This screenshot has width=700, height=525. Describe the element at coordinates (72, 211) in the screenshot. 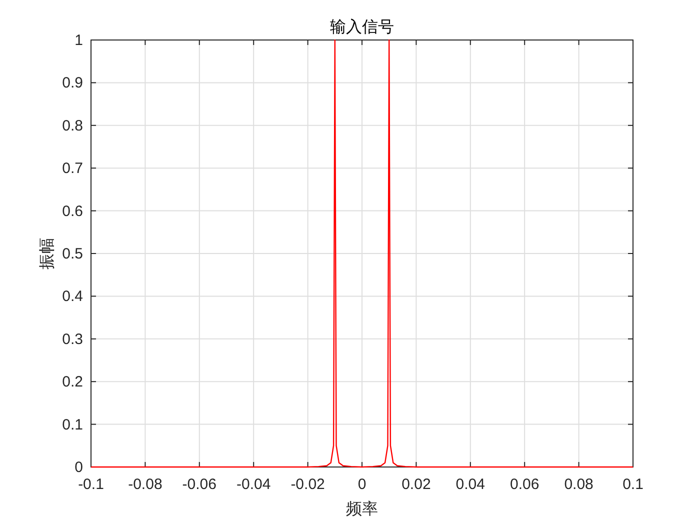

I see `y-tick-label: 0.6` at that location.